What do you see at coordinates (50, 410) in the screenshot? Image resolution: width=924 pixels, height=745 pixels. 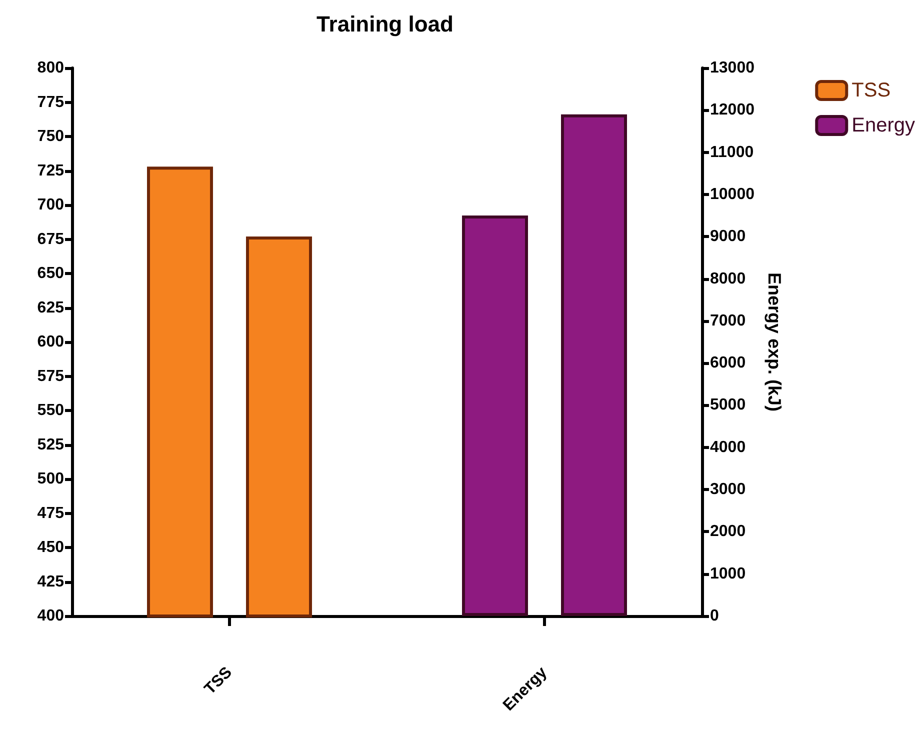 I see `y-tick-label: 550` at bounding box center [50, 410].